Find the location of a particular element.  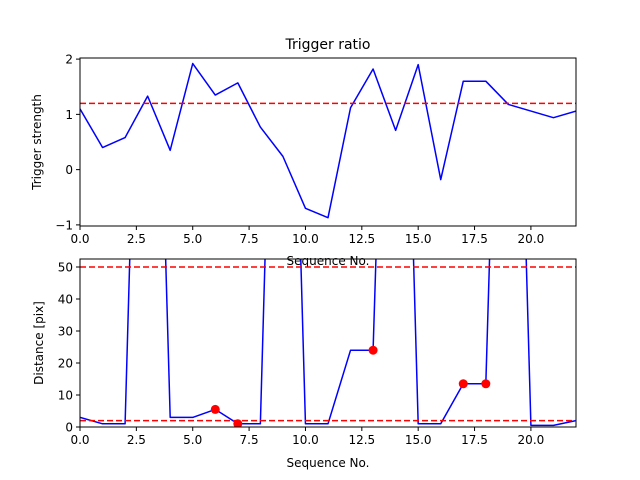

y-tick-label: 1 is located at coordinates (69, 115).